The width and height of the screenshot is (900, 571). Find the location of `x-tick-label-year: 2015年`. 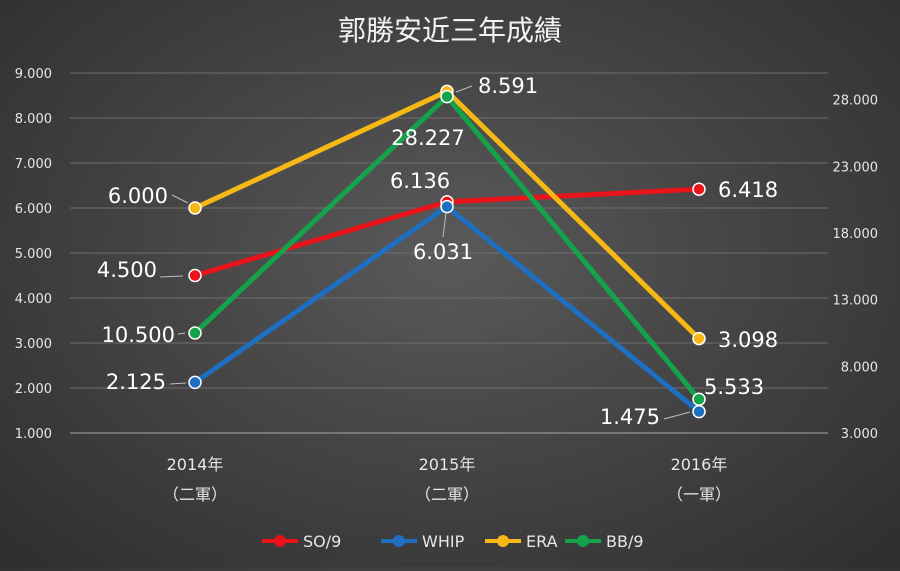

x-tick-label-year: 2015年 is located at coordinates (447, 464).